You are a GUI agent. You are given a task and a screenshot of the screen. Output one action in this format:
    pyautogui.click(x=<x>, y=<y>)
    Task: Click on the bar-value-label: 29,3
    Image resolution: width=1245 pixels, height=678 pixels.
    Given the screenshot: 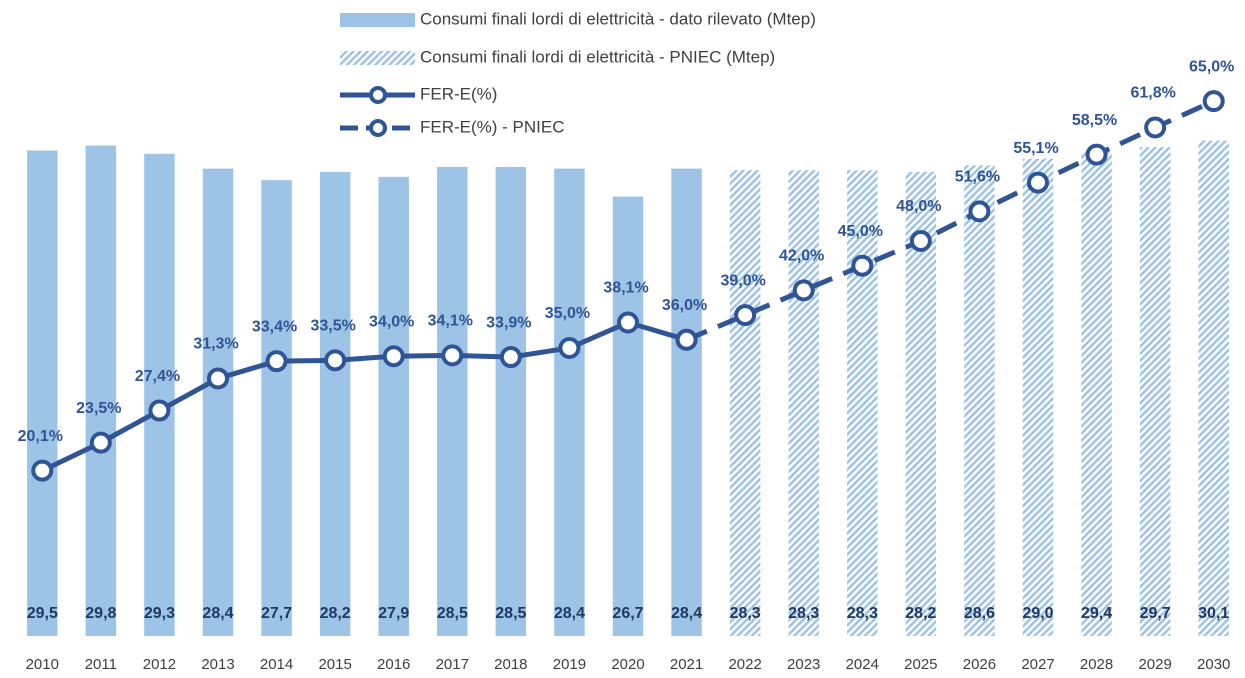 What is the action you would take?
    pyautogui.click(x=159, y=613)
    